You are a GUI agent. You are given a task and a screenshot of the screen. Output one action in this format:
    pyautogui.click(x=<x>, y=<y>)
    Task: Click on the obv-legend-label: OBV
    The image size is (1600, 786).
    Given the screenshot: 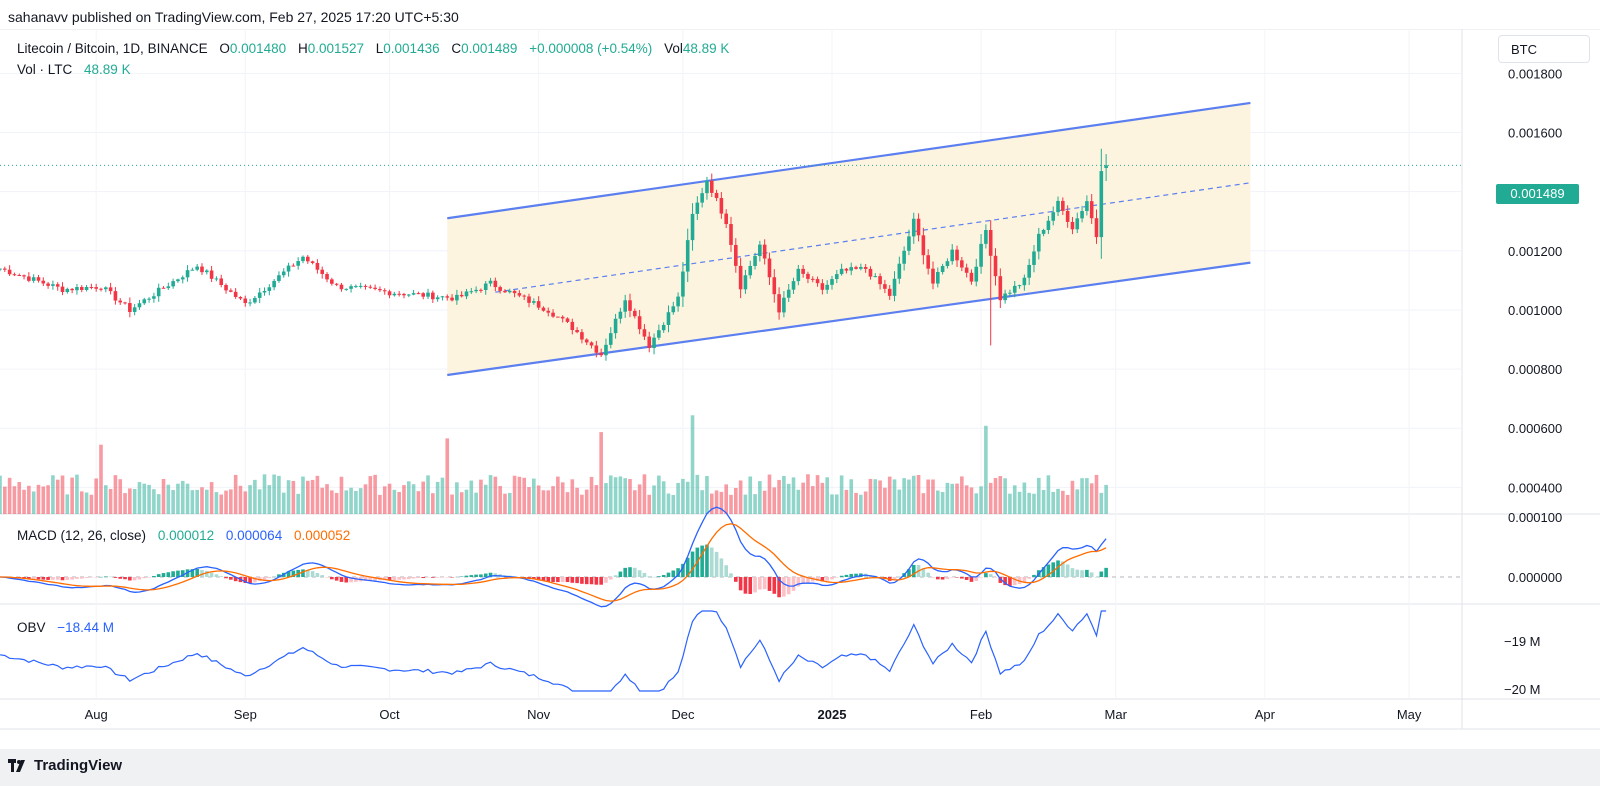 What is the action you would take?
    pyautogui.click(x=31, y=627)
    